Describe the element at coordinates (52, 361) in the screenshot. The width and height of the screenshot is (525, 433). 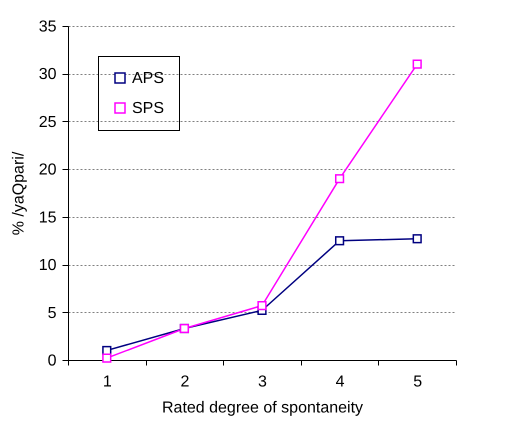
I see `y-tick-label: 0` at that location.